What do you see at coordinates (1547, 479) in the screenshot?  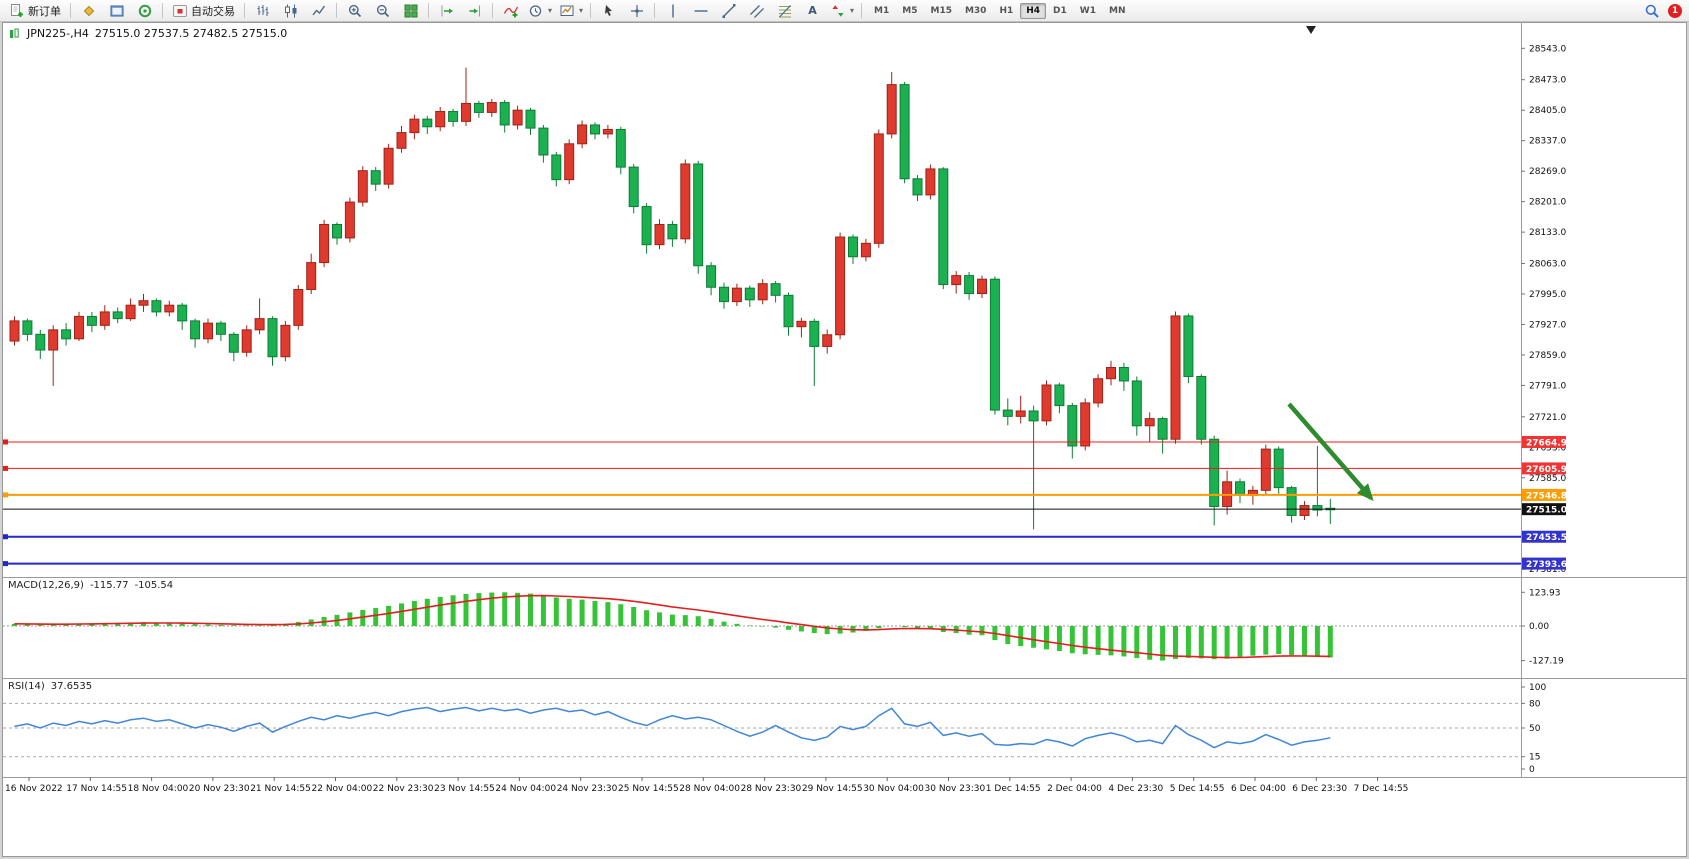 I see `svg-text: 27585.0` at bounding box center [1547, 479].